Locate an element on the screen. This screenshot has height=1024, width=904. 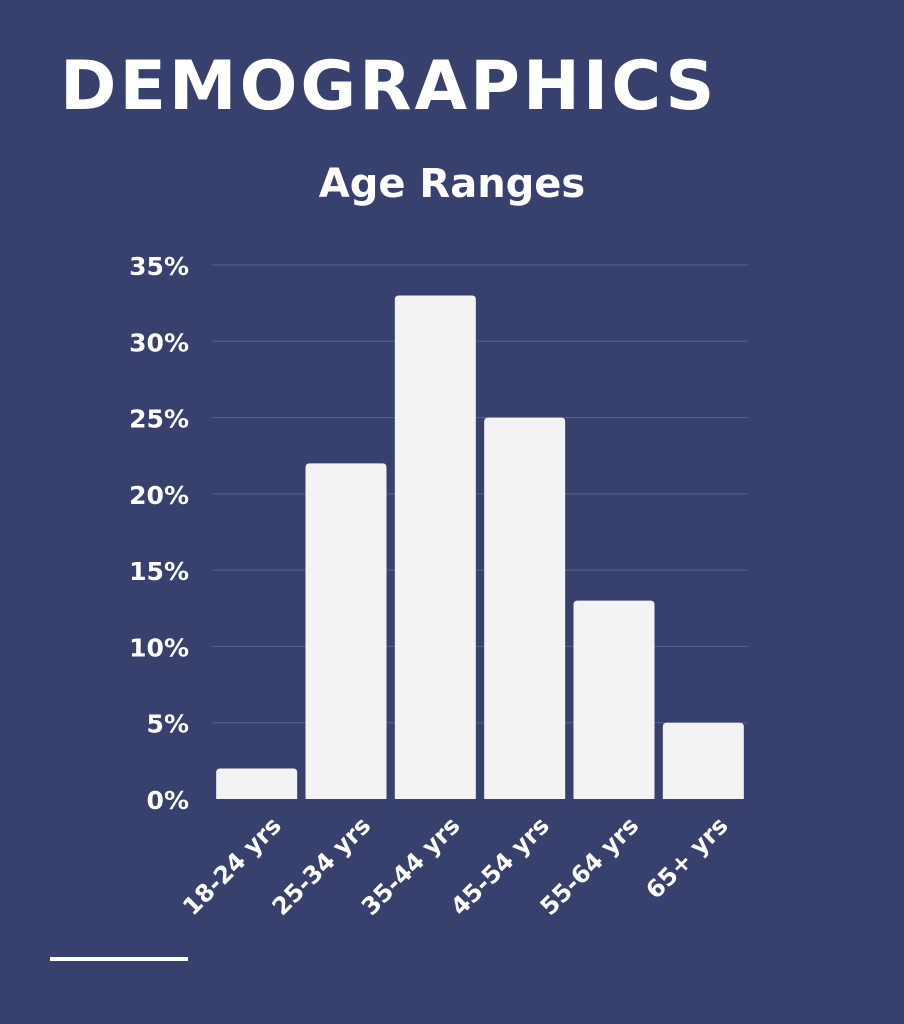
y-tick-label: 15% is located at coordinates (159, 571).